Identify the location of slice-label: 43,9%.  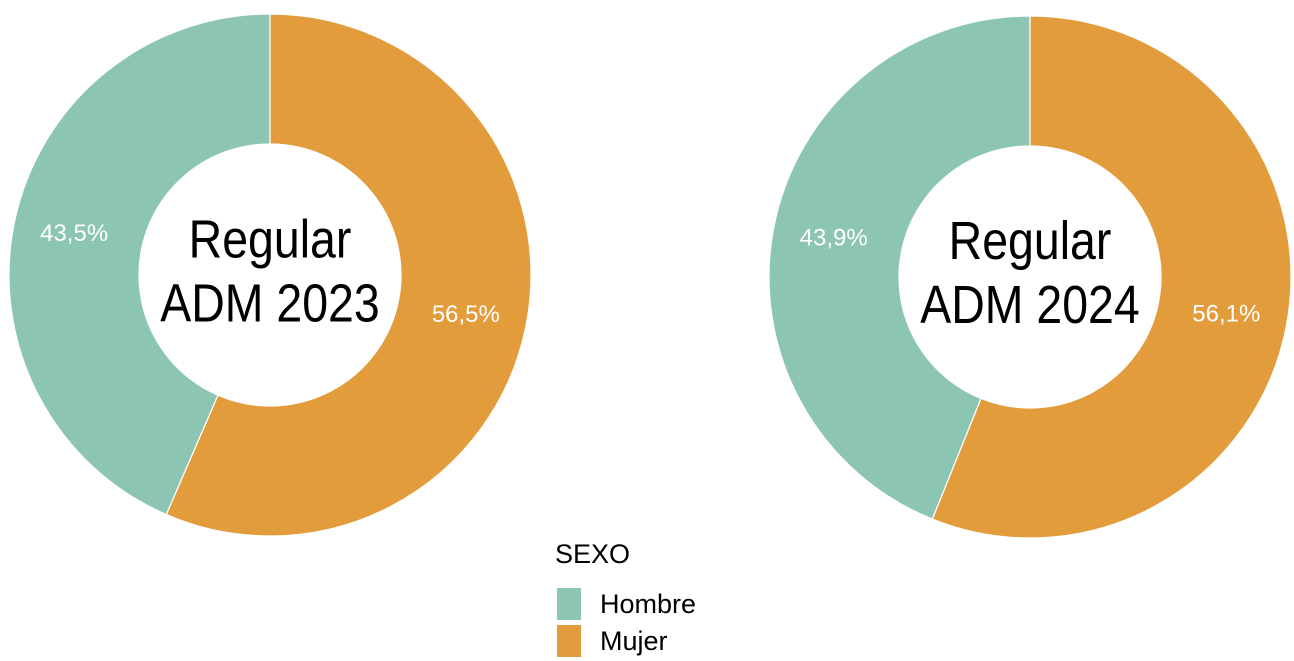
(834, 237).